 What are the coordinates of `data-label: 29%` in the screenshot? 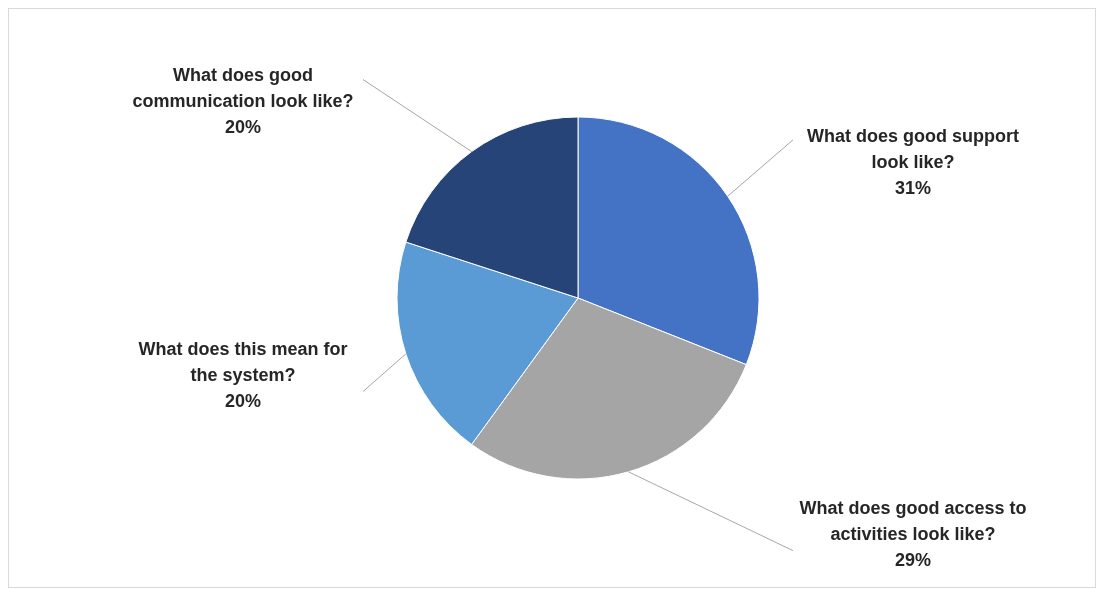 It's located at (913, 559).